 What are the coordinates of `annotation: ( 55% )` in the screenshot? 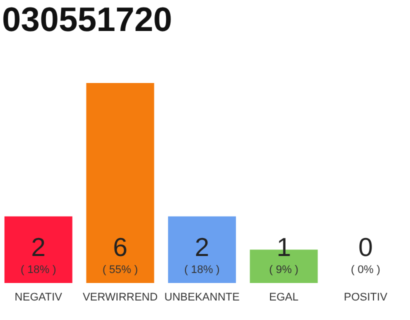 It's located at (120, 270).